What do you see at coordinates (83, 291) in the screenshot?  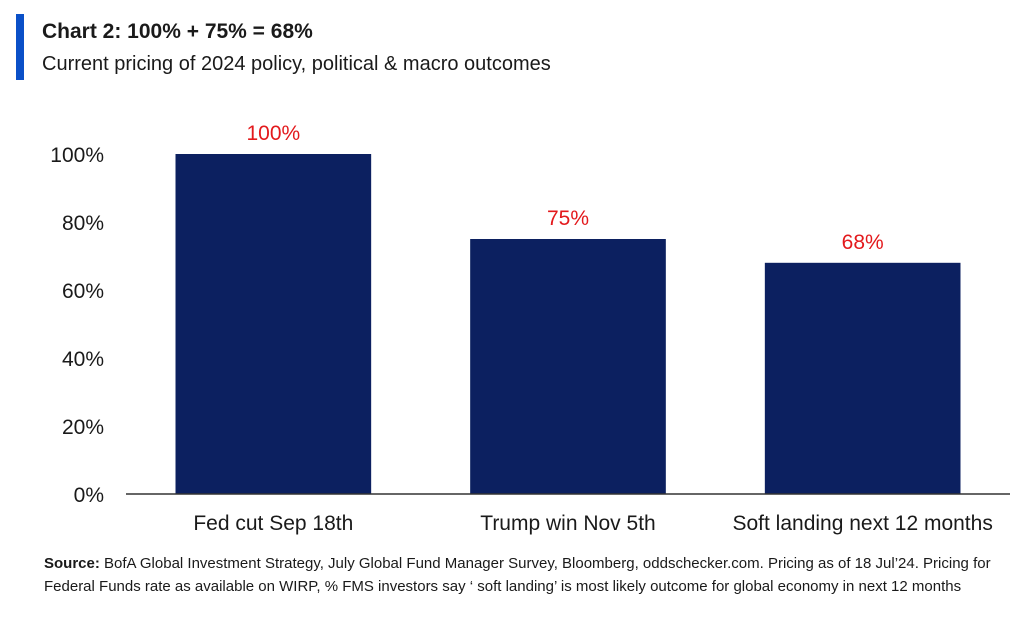 I see `y-tick-label: 60%` at bounding box center [83, 291].